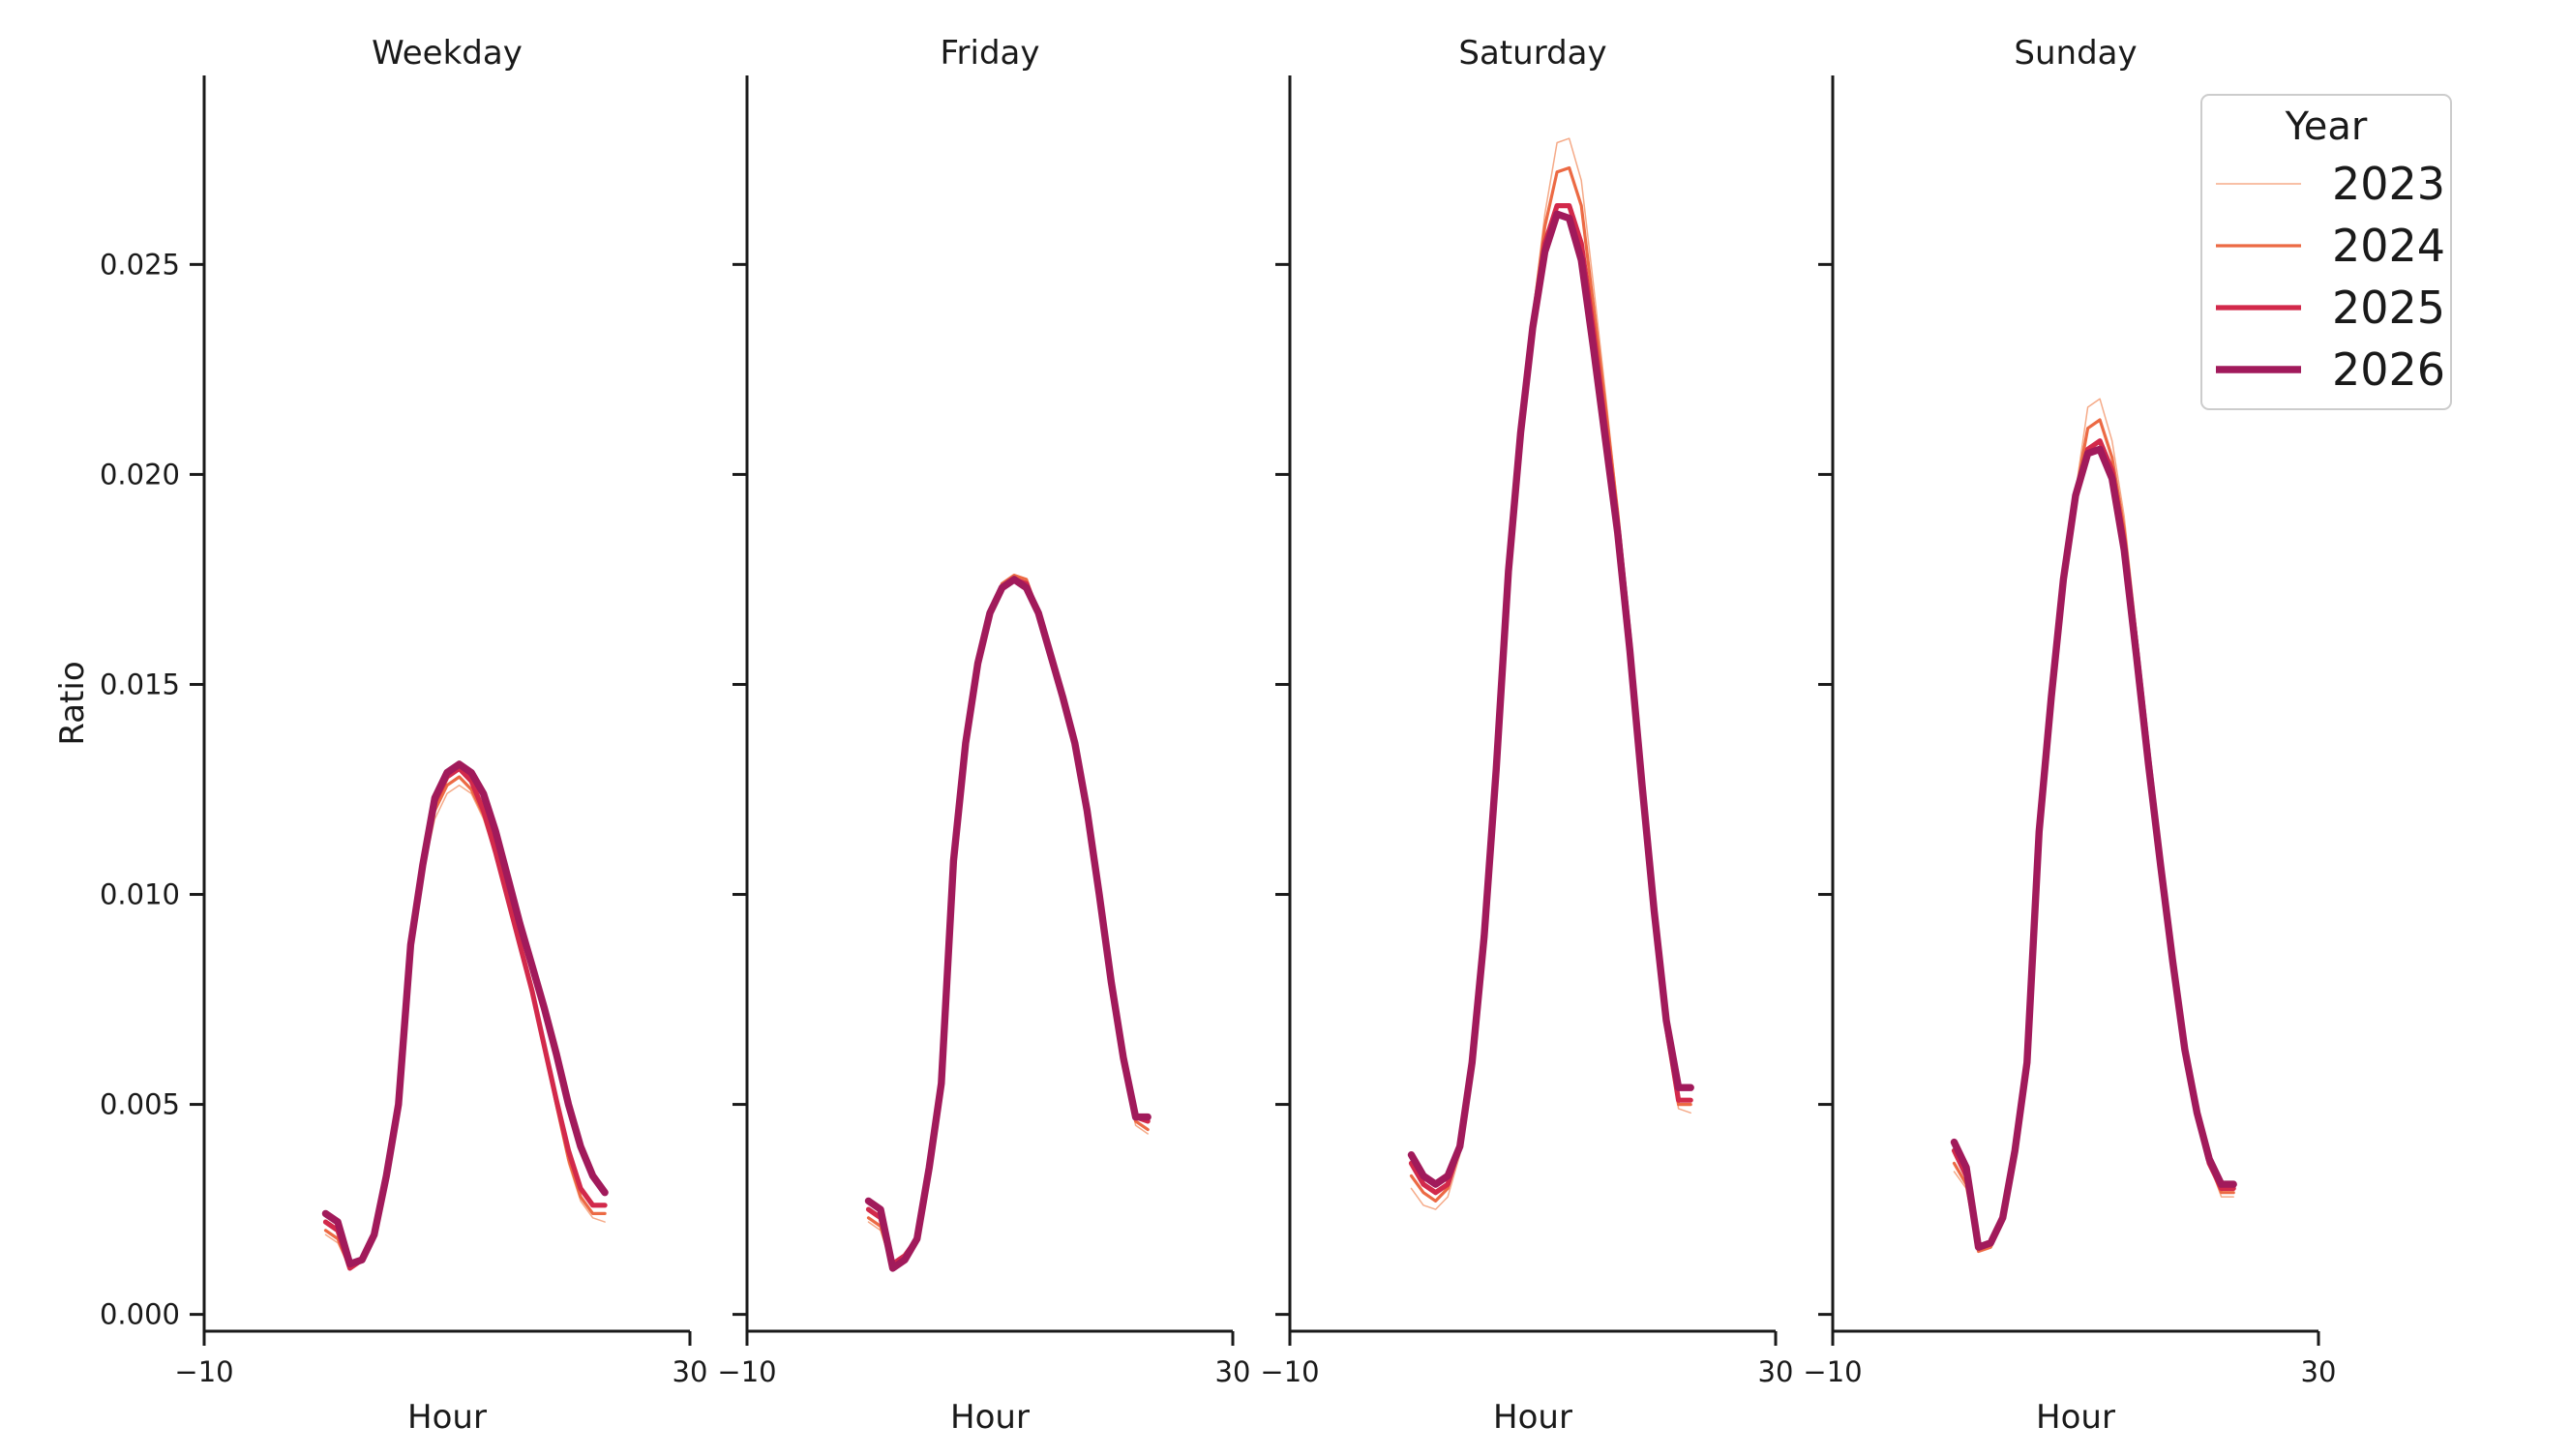 This screenshot has height=1456, width=2572. What do you see at coordinates (140, 895) in the screenshot?
I see `y-tick-label: 0.010` at bounding box center [140, 895].